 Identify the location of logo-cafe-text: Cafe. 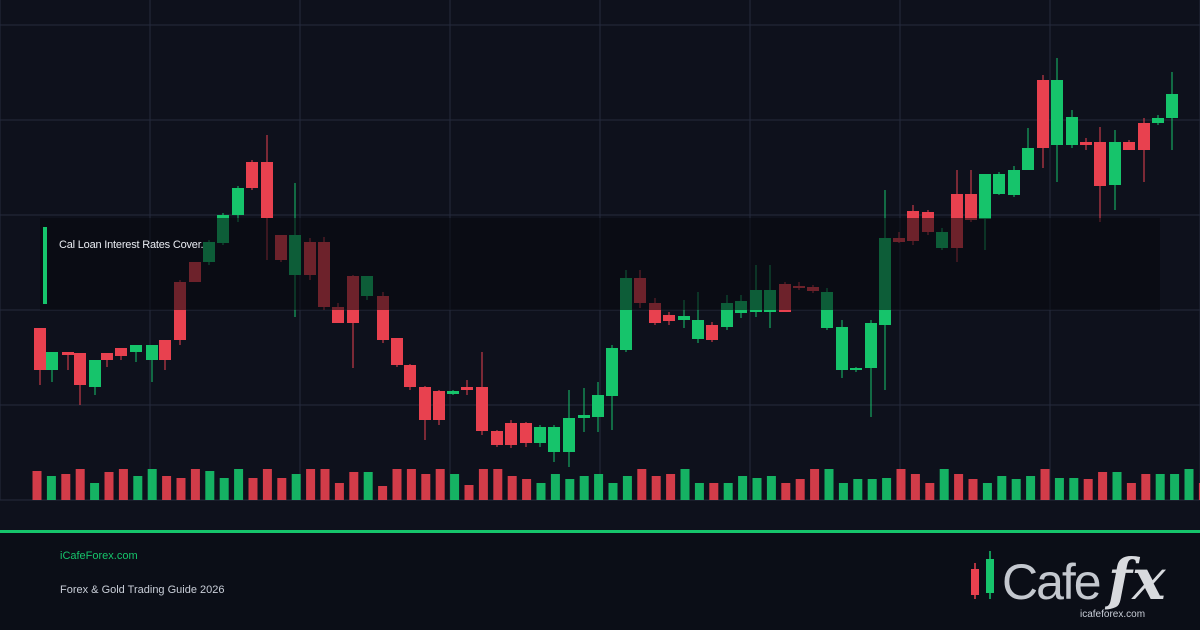
(1052, 582).